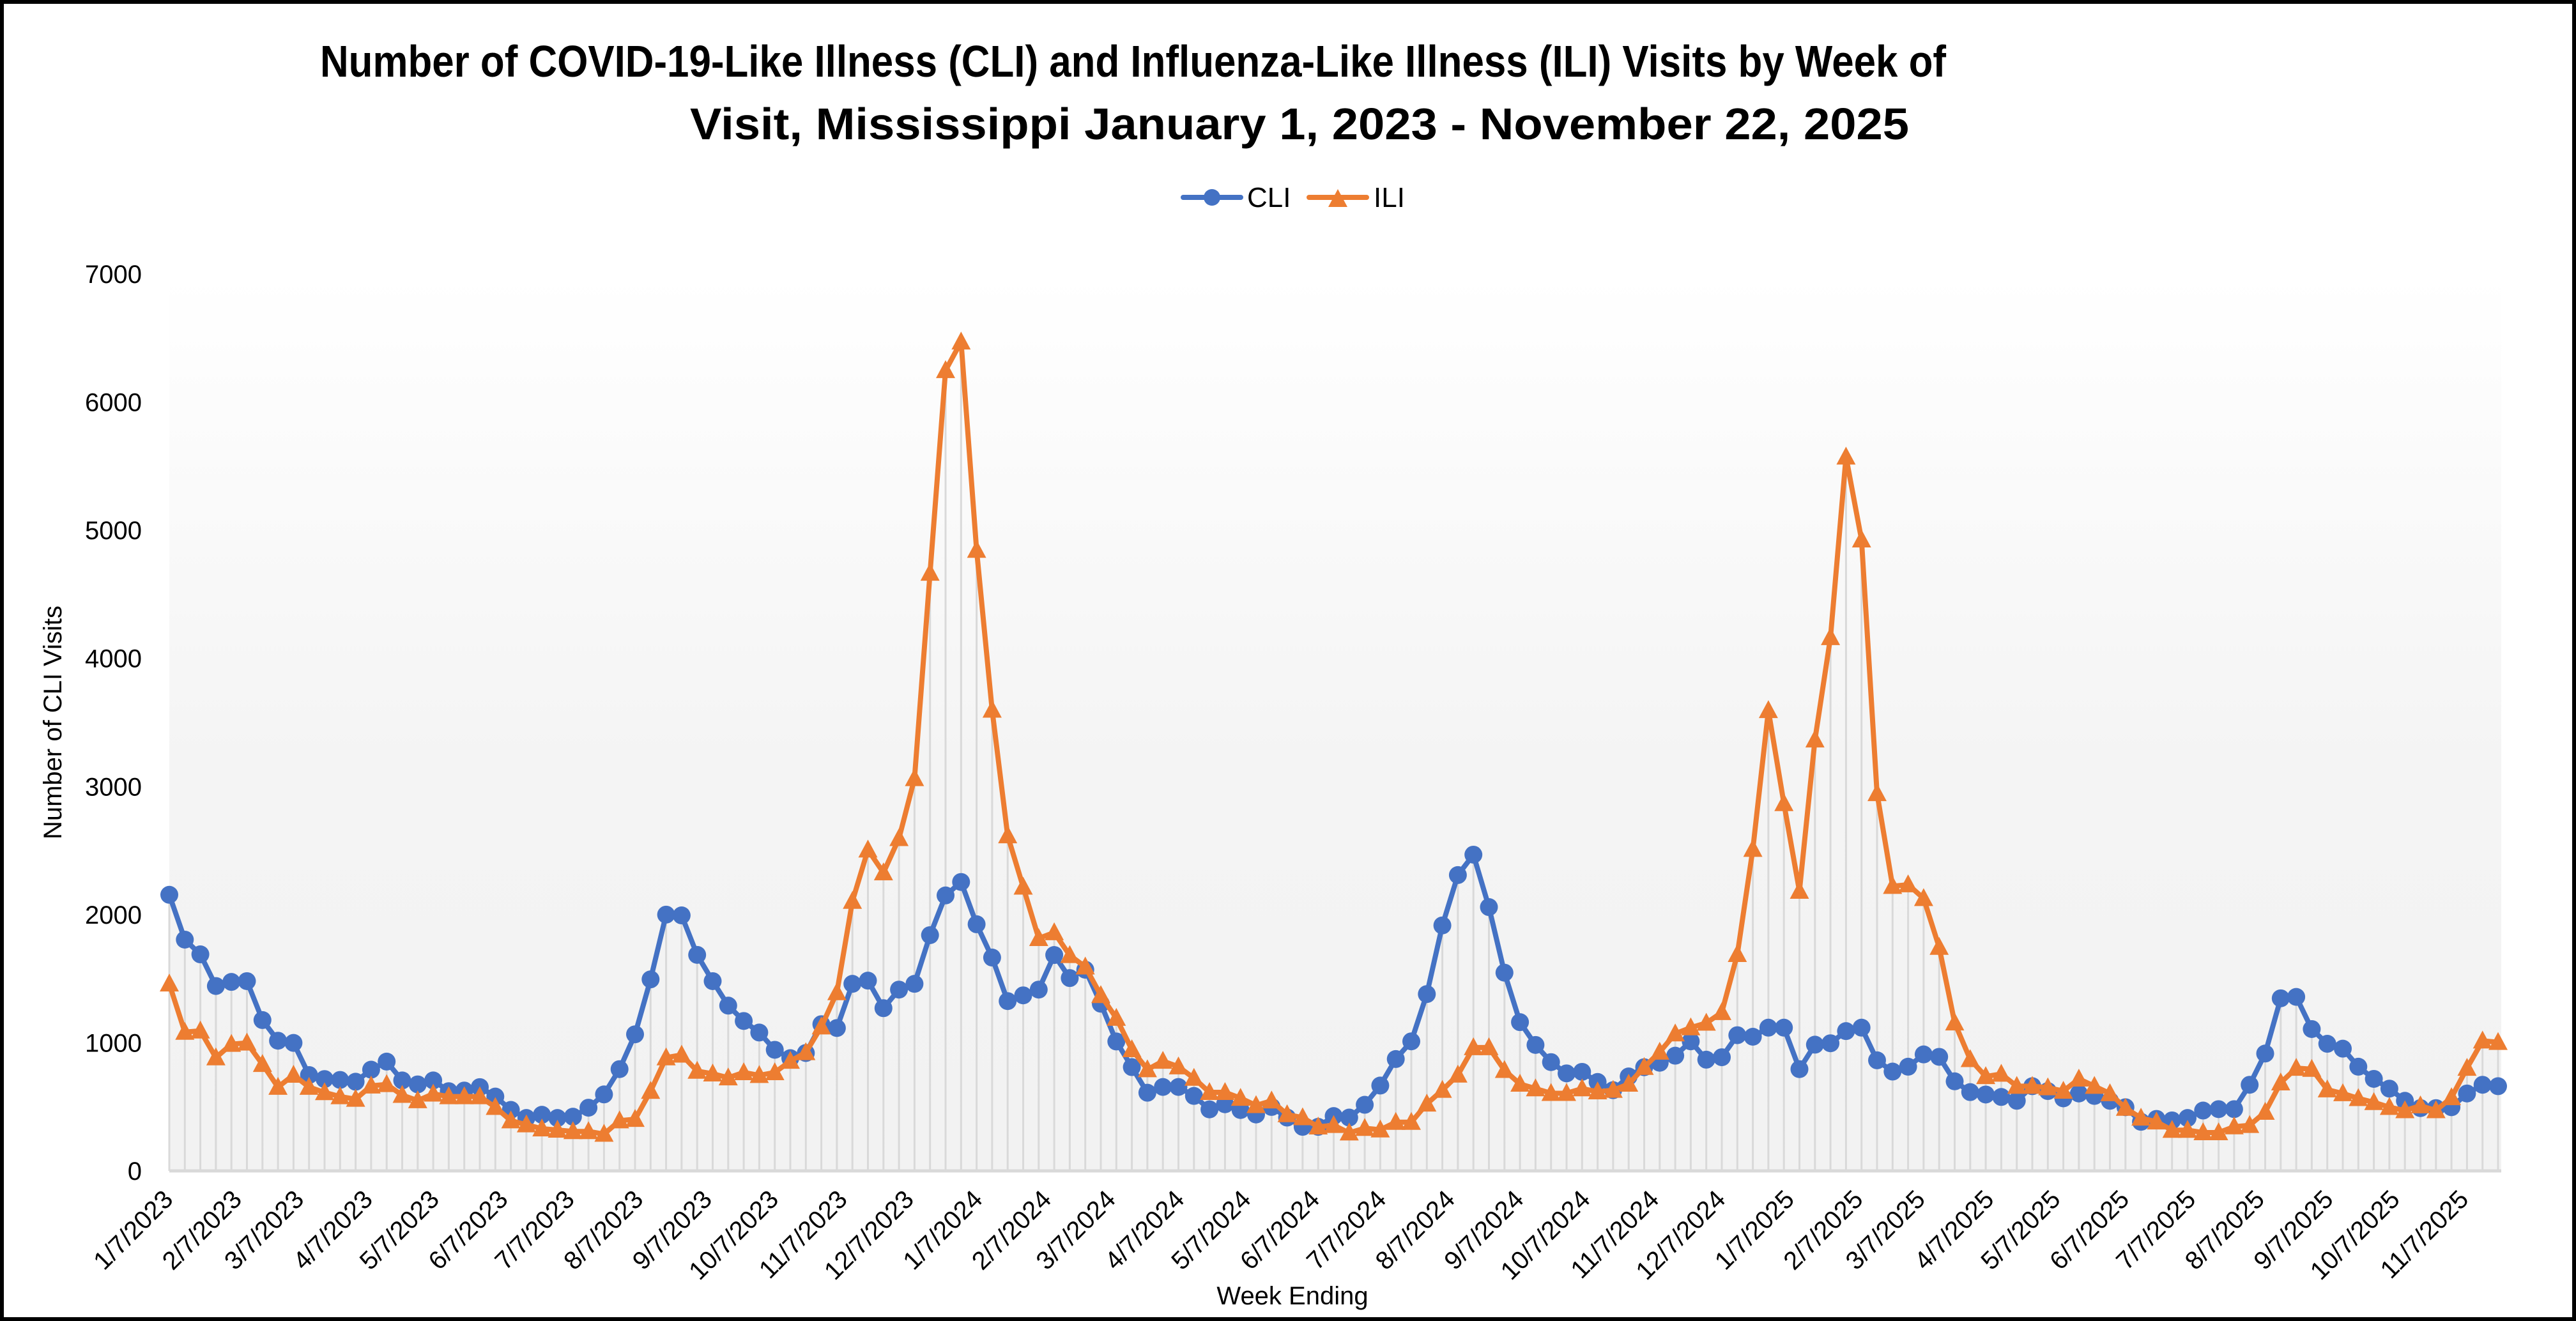 The width and height of the screenshot is (2576, 1321). Describe the element at coordinates (113, 403) in the screenshot. I see `y-tick-label: 6000` at that location.